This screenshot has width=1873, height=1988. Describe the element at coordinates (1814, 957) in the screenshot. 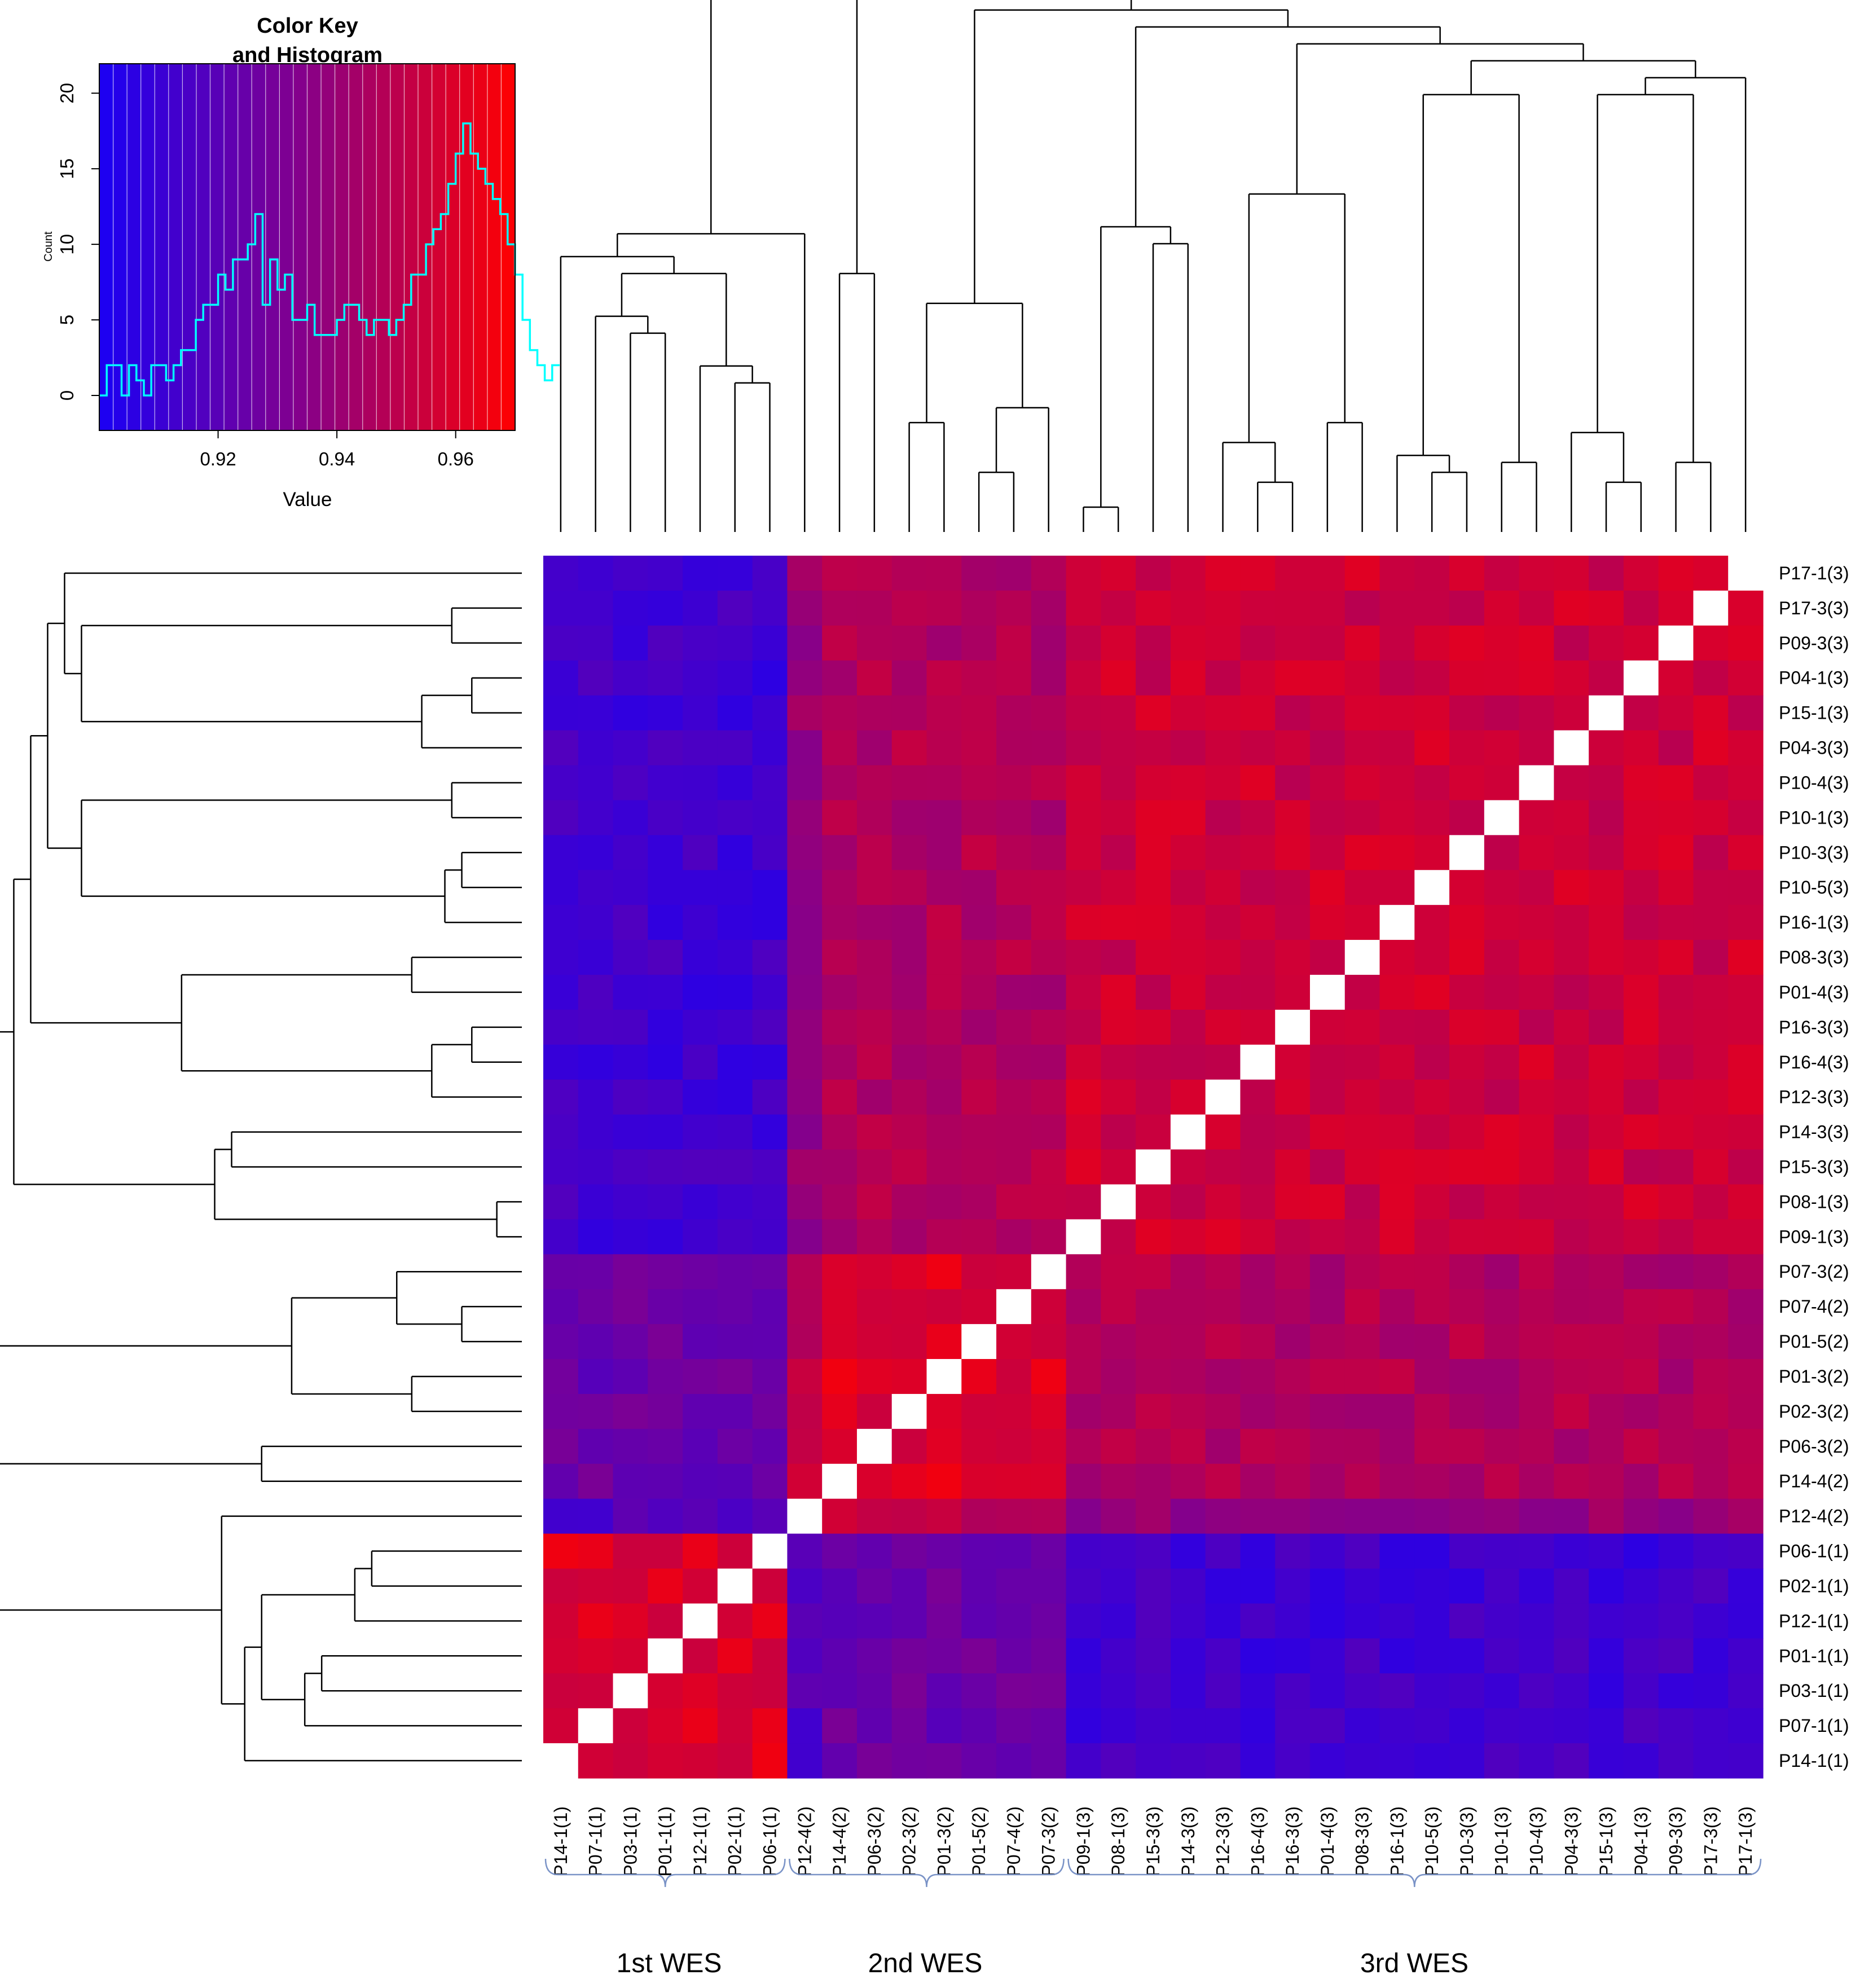

I see `row-label: P08-3(3)` at that location.